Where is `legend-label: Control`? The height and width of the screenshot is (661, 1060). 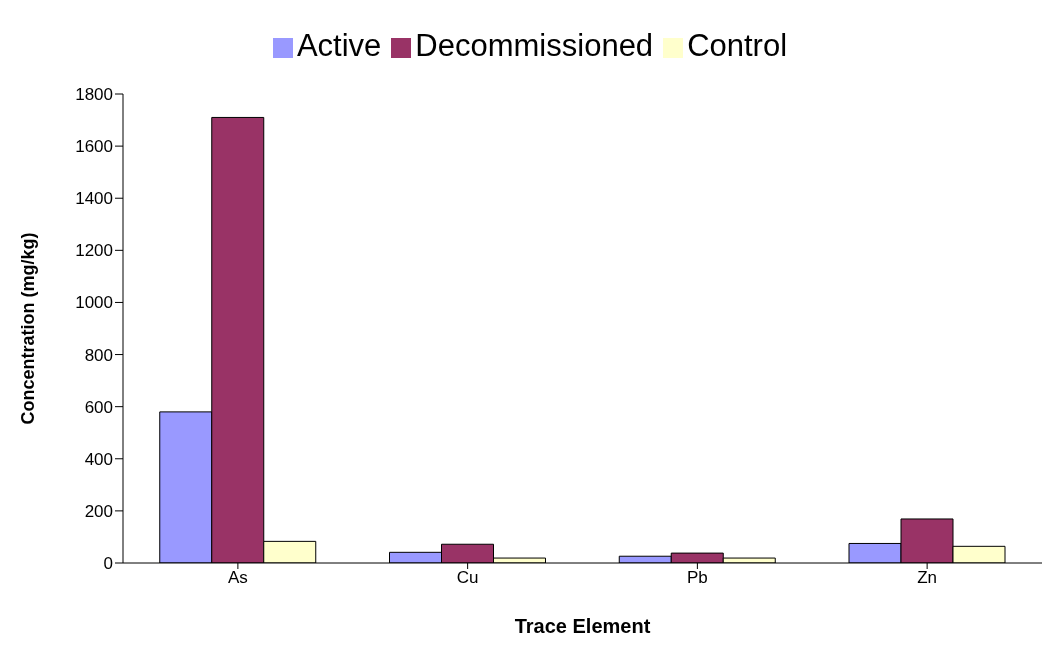
legend-label: Control is located at coordinates (737, 45).